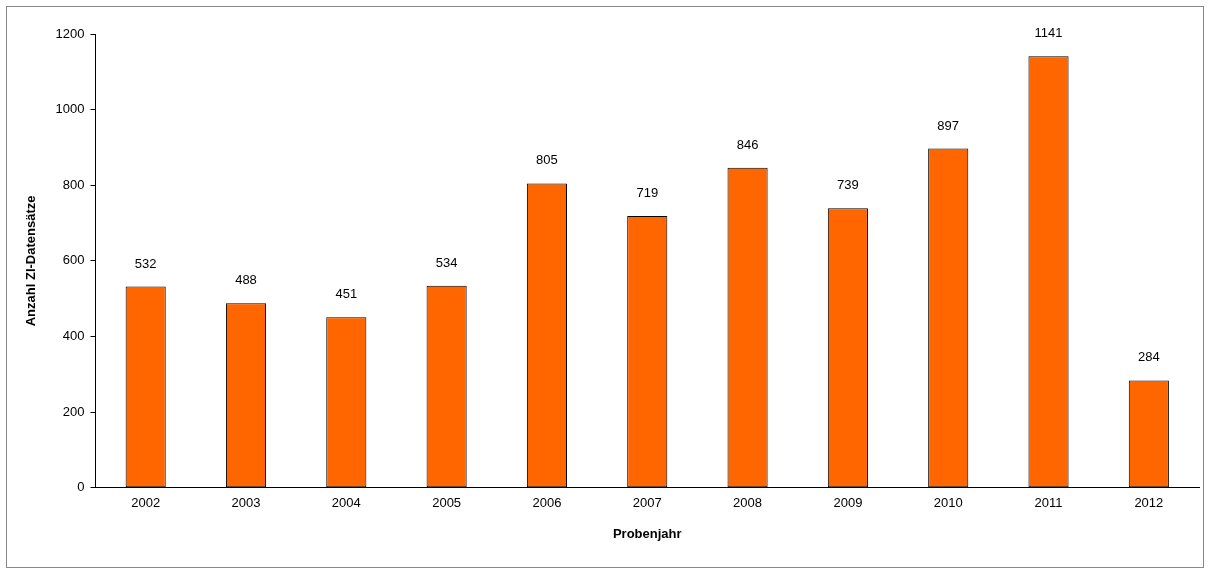 The width and height of the screenshot is (1211, 576). What do you see at coordinates (1048, 33) in the screenshot?
I see `data-label: 1141` at bounding box center [1048, 33].